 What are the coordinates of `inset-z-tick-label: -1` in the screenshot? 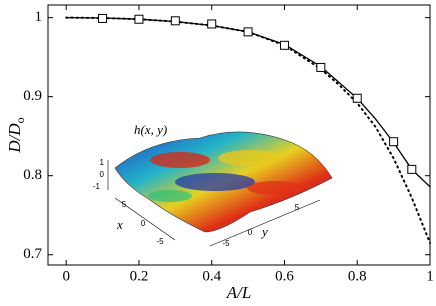 It's located at (97, 186).